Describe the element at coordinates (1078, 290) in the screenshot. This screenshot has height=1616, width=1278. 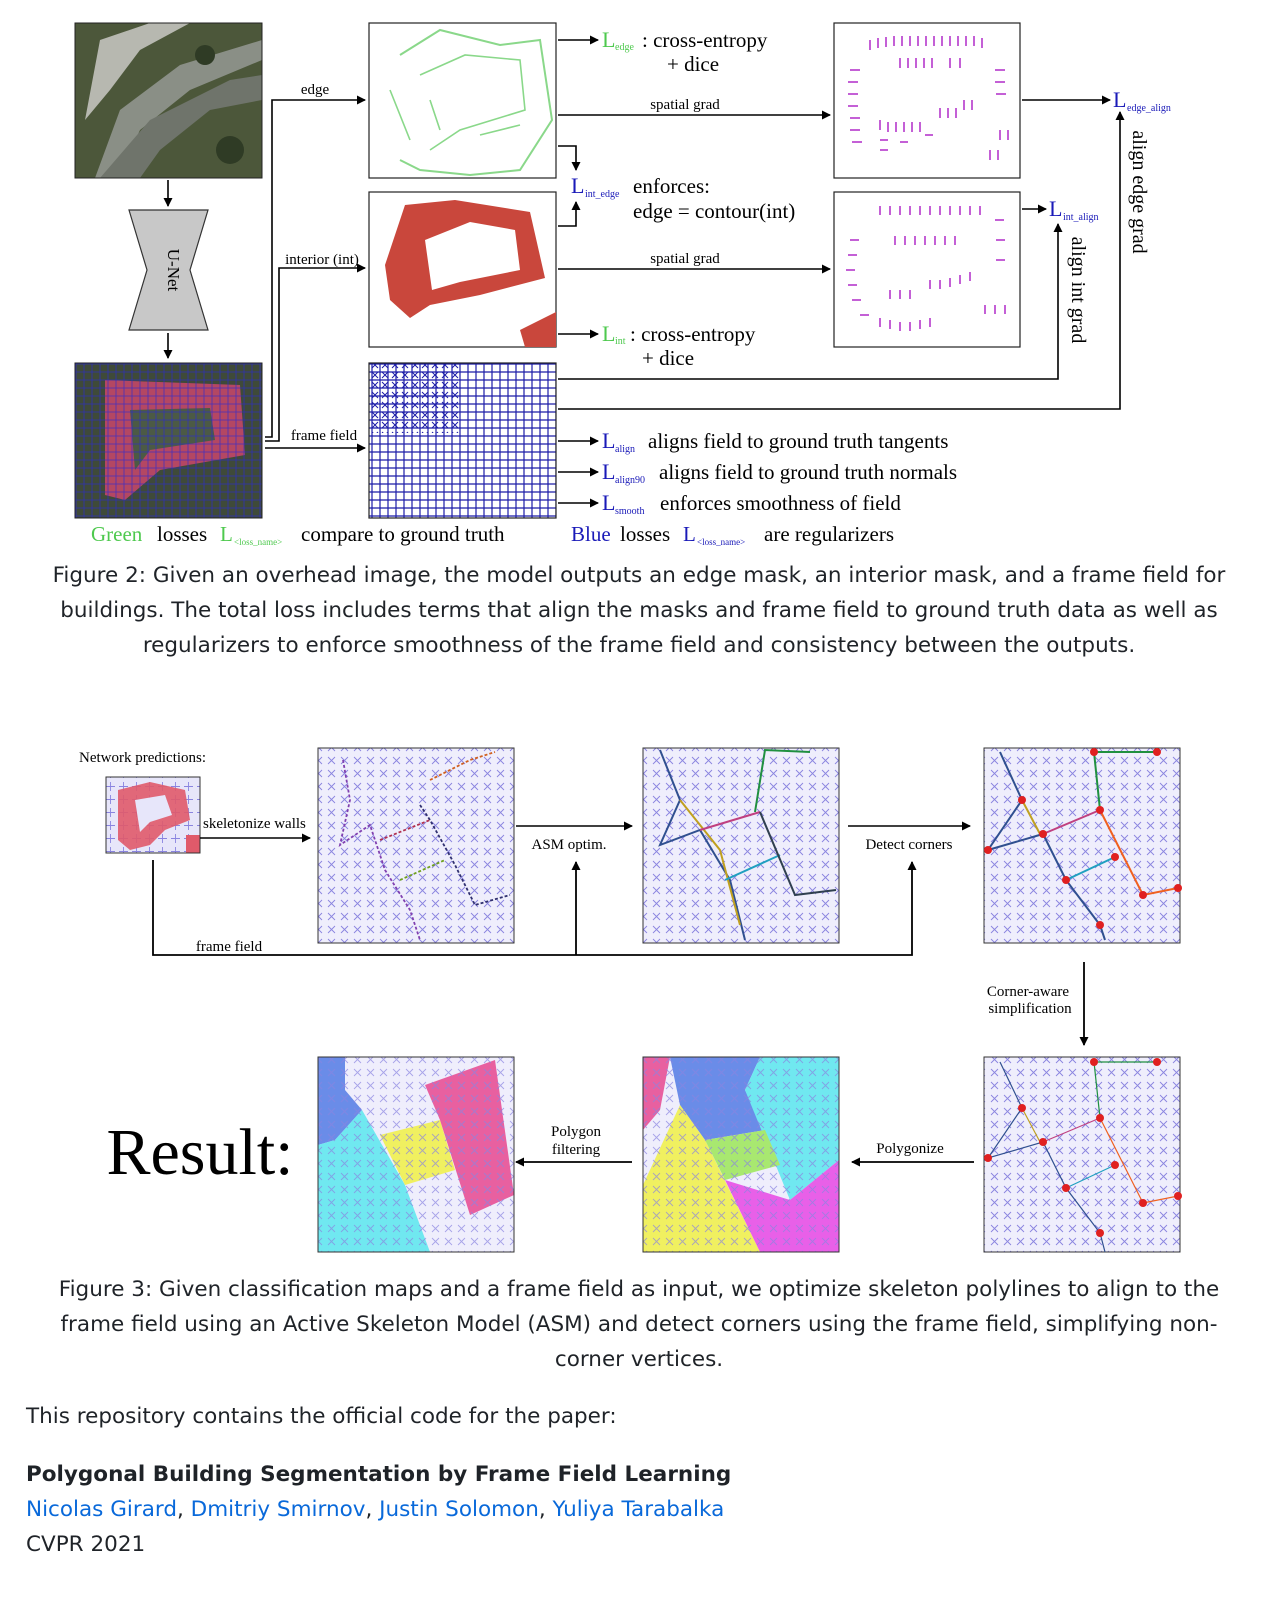
I see `align-int-grad-label: align int grad` at that location.